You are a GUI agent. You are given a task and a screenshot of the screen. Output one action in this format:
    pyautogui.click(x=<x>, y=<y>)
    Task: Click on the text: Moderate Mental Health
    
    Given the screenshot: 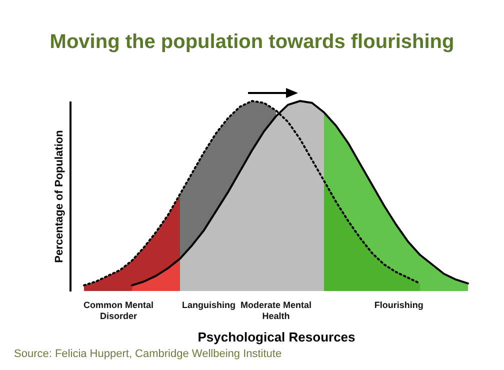 What is the action you would take?
    pyautogui.click(x=275, y=311)
    